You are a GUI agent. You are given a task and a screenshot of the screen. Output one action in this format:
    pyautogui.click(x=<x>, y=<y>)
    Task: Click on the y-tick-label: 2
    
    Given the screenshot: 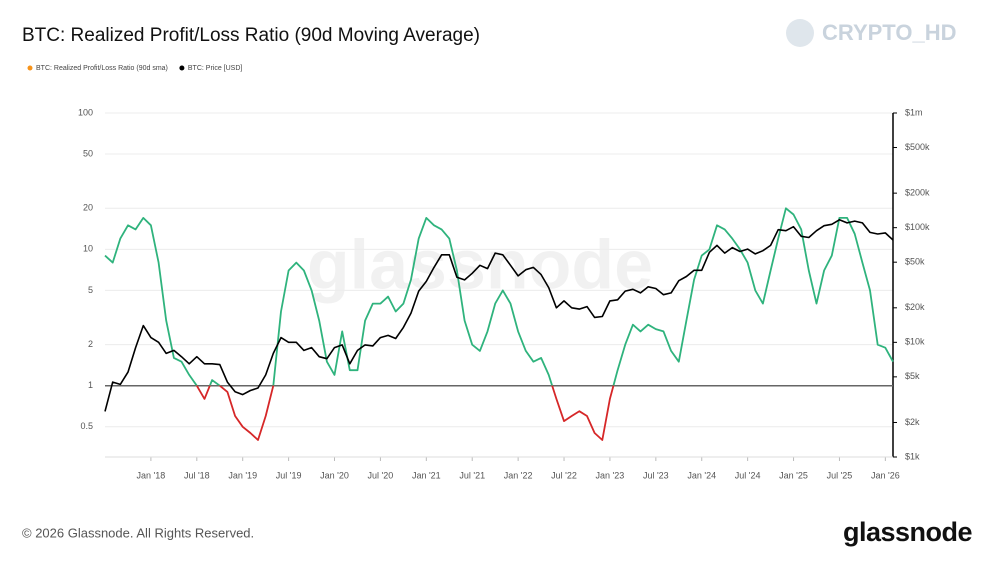 What is the action you would take?
    pyautogui.click(x=90, y=344)
    